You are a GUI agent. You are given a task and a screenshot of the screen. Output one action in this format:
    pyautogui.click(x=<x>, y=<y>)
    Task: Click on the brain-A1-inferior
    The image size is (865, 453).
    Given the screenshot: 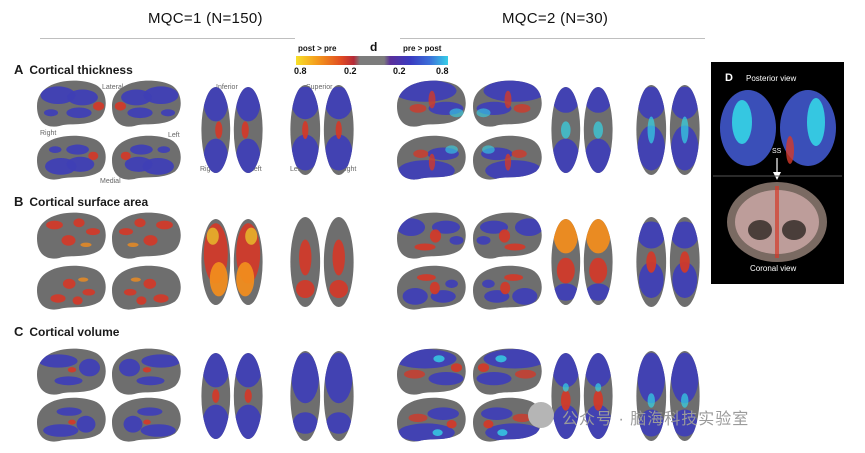 What is the action you would take?
    pyautogui.click(x=232, y=130)
    